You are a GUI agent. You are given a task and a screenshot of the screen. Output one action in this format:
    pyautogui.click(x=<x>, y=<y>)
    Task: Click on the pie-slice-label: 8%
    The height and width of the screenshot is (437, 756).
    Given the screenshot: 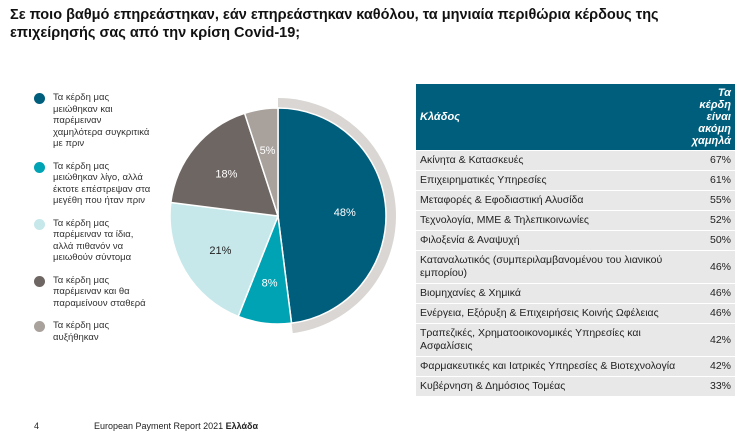 What is the action you would take?
    pyautogui.click(x=270, y=283)
    